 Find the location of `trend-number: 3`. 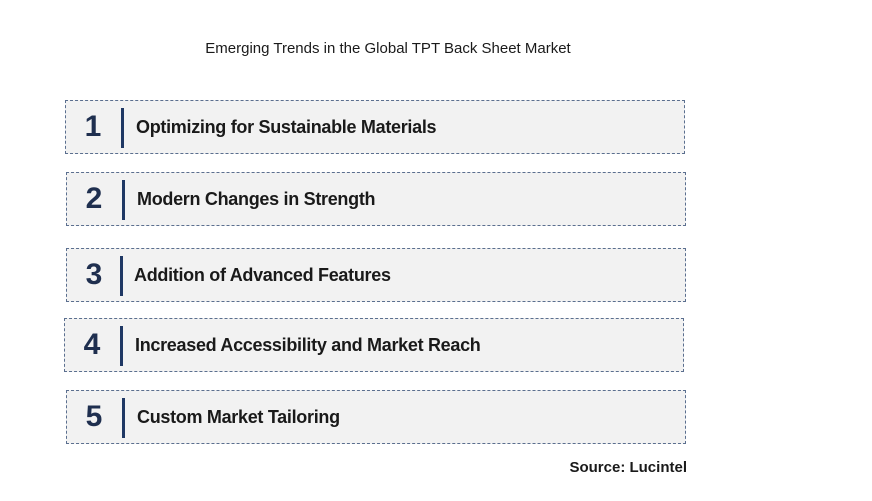

trend-number: 3 is located at coordinates (94, 274).